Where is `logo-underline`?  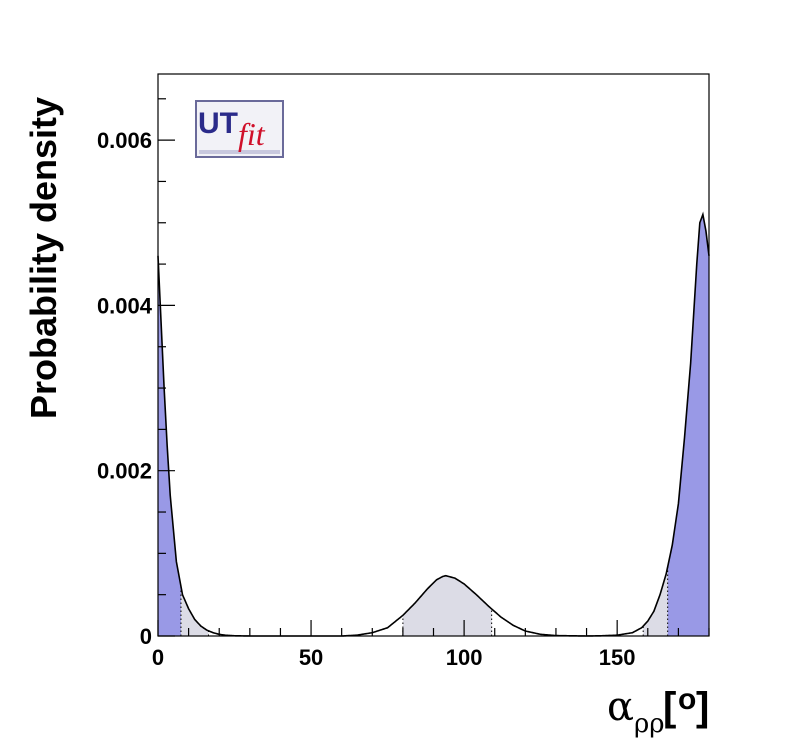
logo-underline is located at coordinates (239, 152).